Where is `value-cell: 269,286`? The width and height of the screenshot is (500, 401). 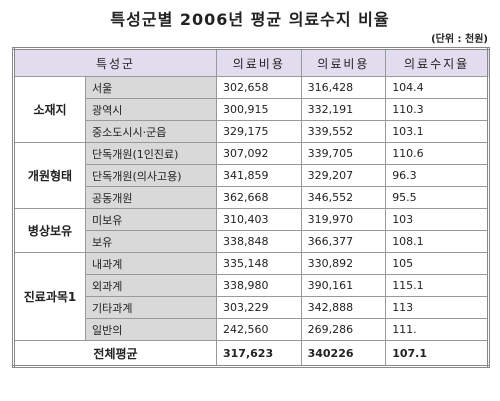 value-cell: 269,286 is located at coordinates (343, 329).